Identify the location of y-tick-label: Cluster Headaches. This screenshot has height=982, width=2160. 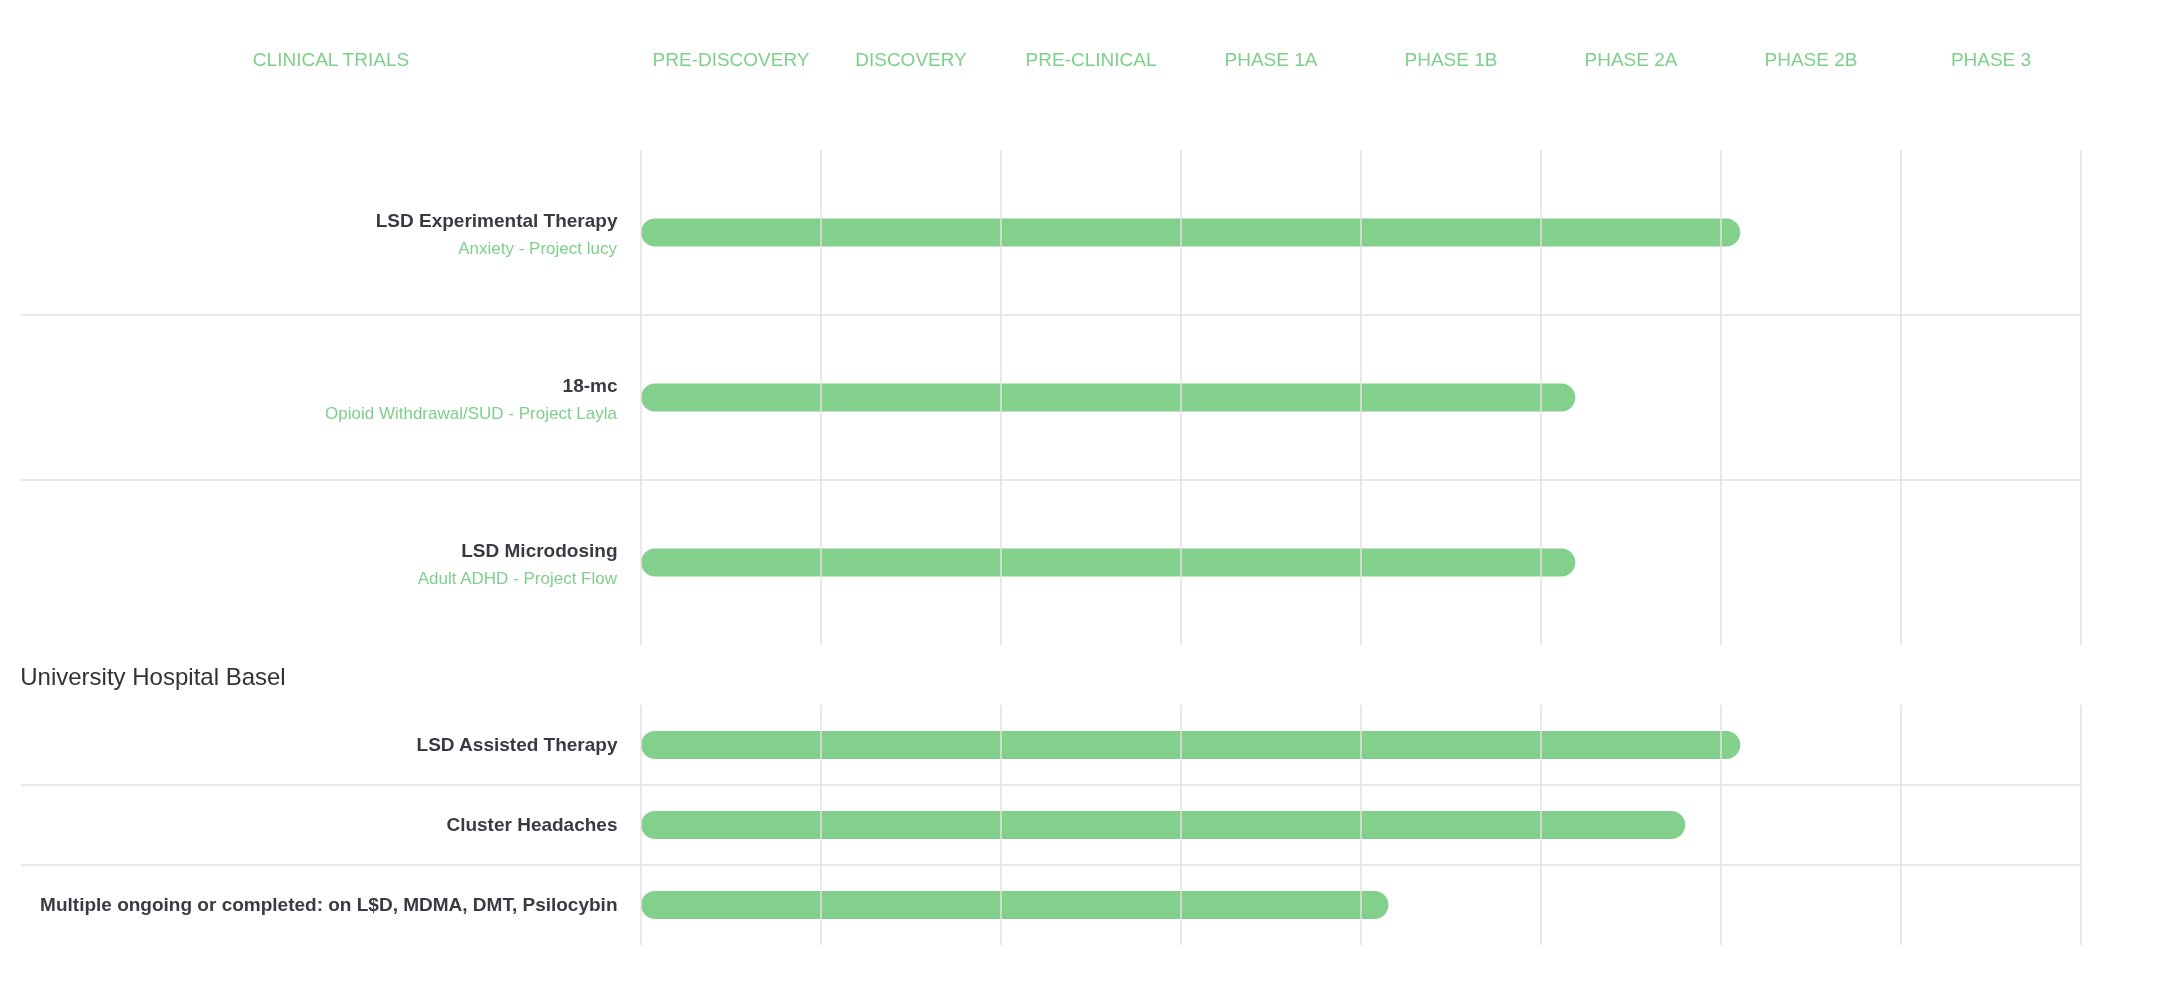
(532, 824).